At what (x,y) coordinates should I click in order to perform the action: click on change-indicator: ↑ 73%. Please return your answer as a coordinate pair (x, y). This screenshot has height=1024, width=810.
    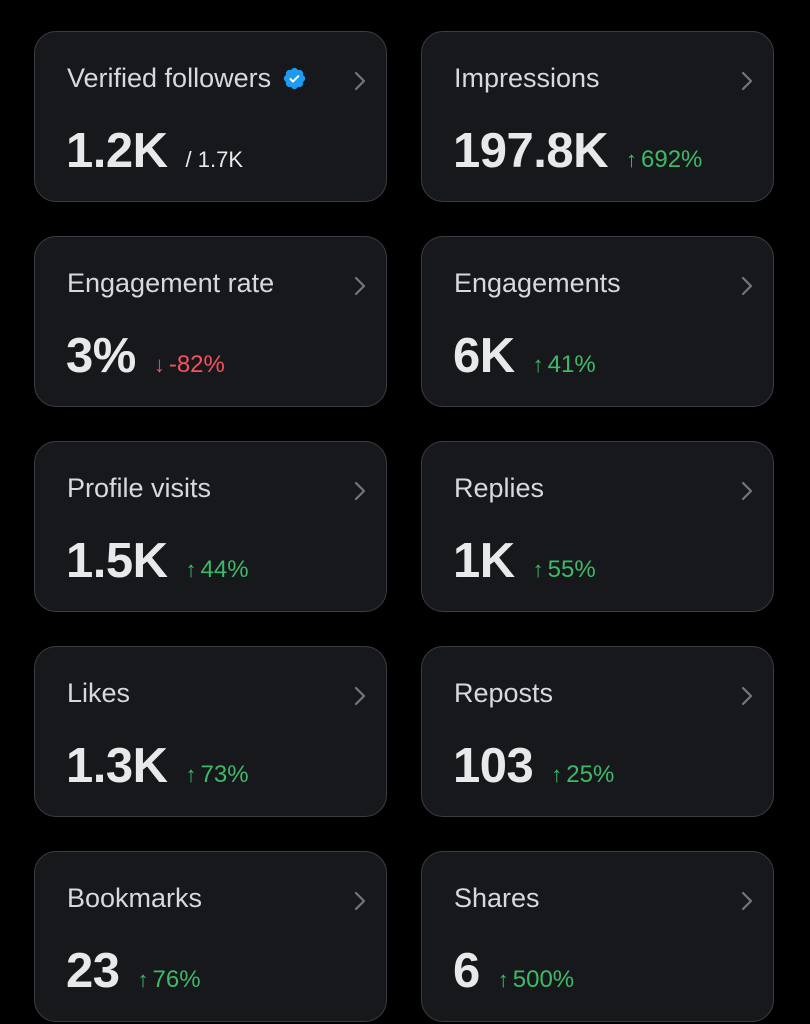
    Looking at the image, I should click on (217, 775).